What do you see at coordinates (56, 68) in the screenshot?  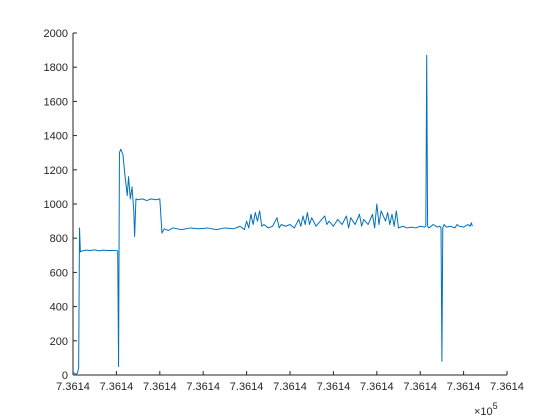 I see `y-tick-label: 1800` at bounding box center [56, 68].